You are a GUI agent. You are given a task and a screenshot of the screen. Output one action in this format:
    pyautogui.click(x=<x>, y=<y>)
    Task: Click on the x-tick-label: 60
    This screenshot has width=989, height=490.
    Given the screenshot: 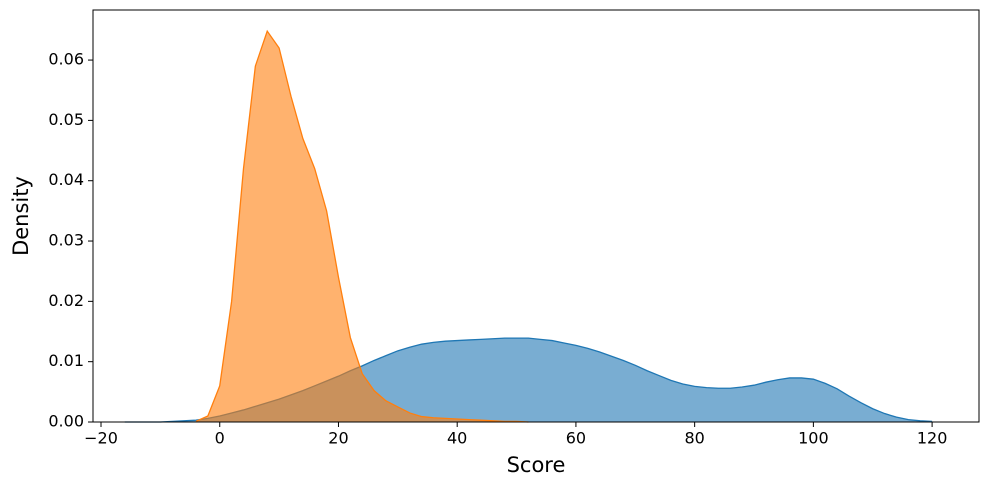 What is the action you would take?
    pyautogui.click(x=576, y=438)
    